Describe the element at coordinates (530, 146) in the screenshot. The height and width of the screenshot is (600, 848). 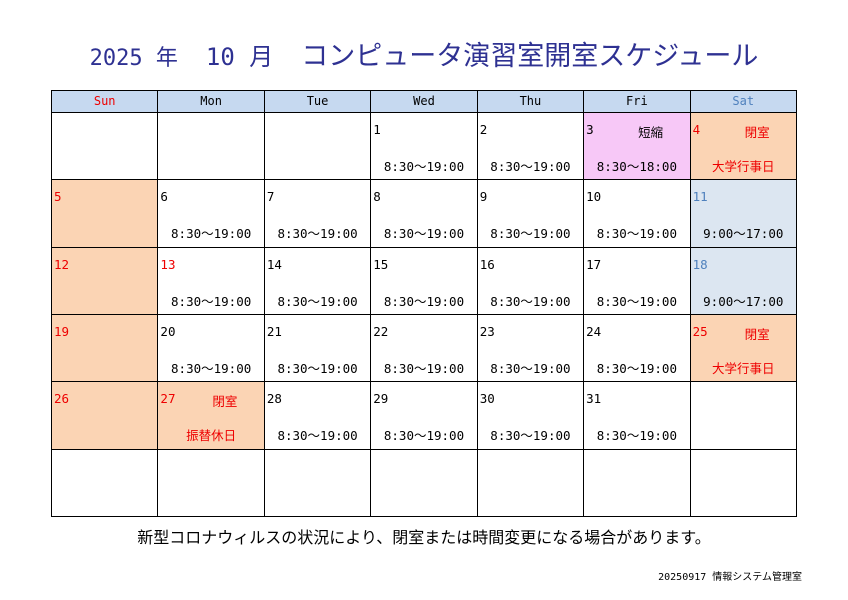
I see `day-cell: 2 8:30～19:00` at that location.